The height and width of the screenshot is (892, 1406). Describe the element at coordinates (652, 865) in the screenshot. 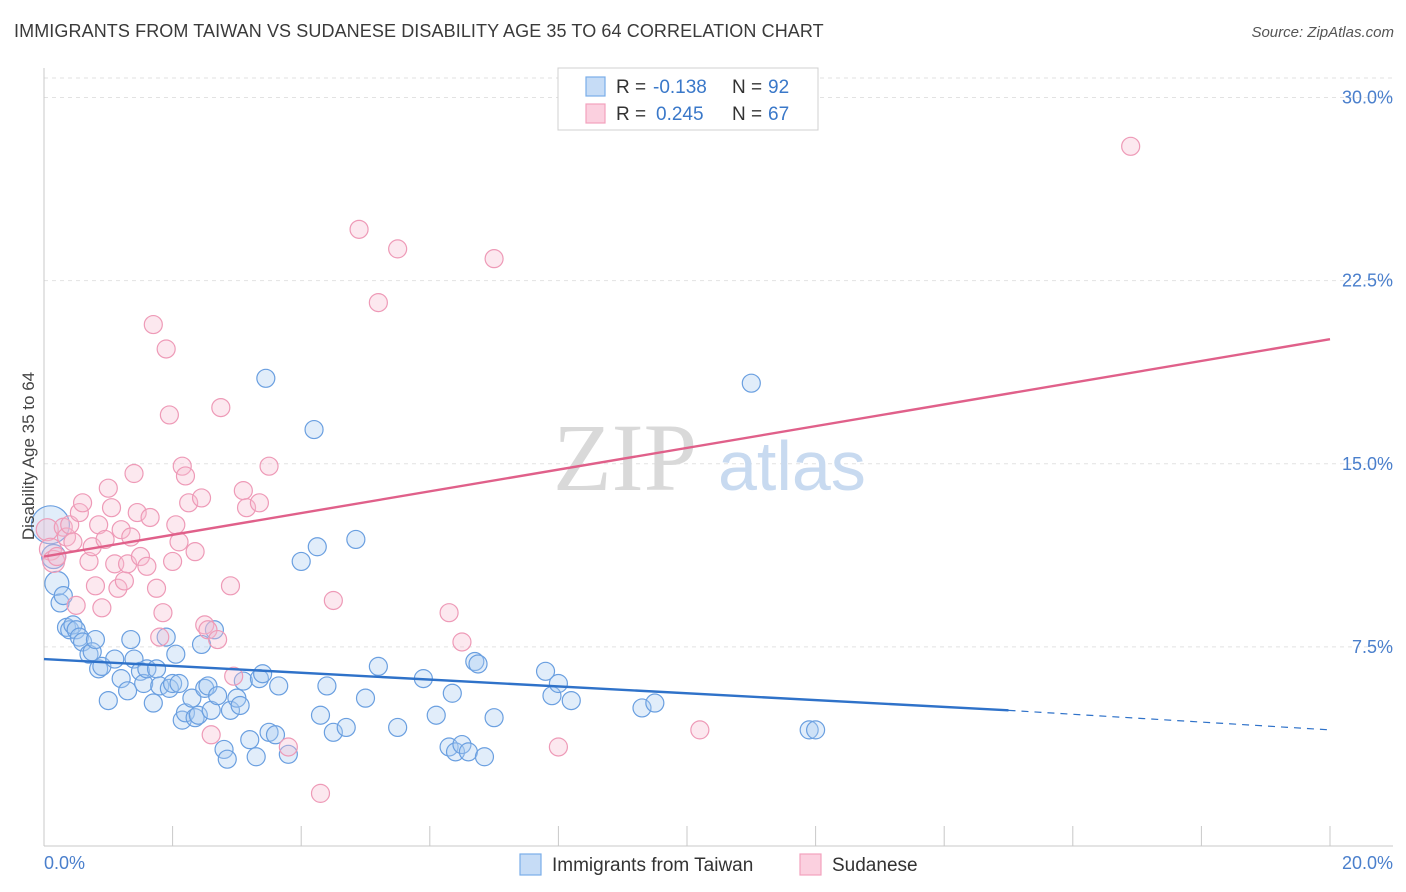

I see `bottom-legend-label-taiwan: Immigrants from Taiwan` at that location.